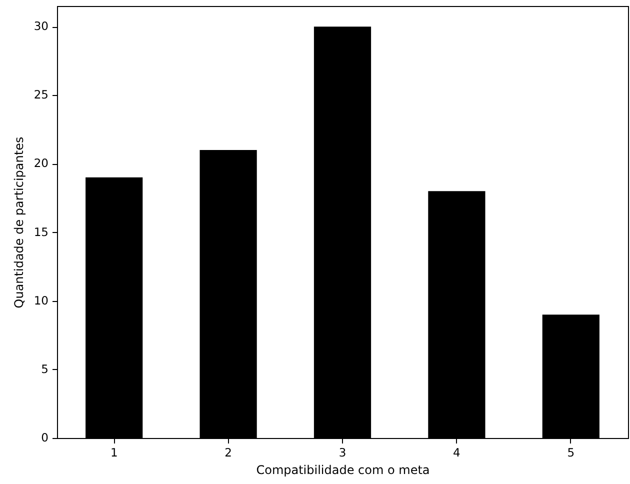 The width and height of the screenshot is (630, 484). What do you see at coordinates (44, 369) in the screenshot?
I see `y-tick-label: 5` at bounding box center [44, 369].